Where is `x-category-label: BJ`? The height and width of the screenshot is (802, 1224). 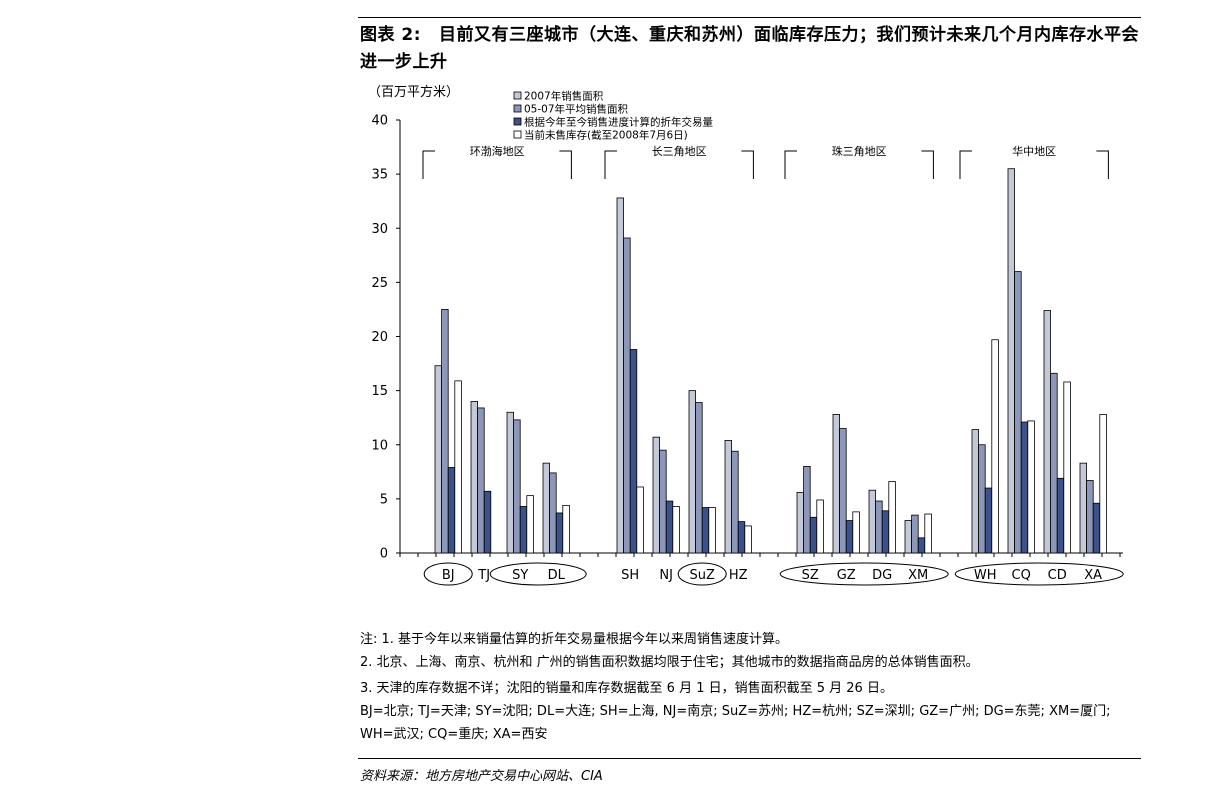
x-category-label: BJ is located at coordinates (448, 575).